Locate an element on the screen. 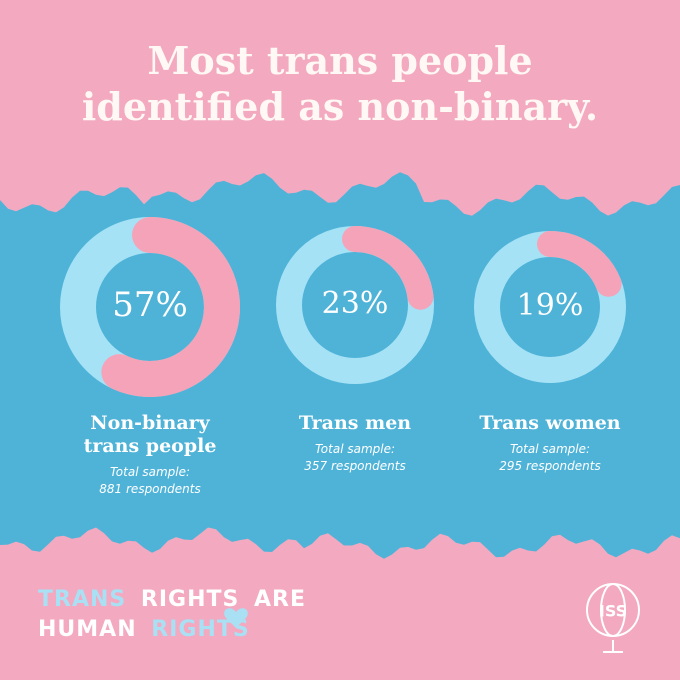 The width and height of the screenshot is (680, 680). logo-text: ISS is located at coordinates (613, 611).